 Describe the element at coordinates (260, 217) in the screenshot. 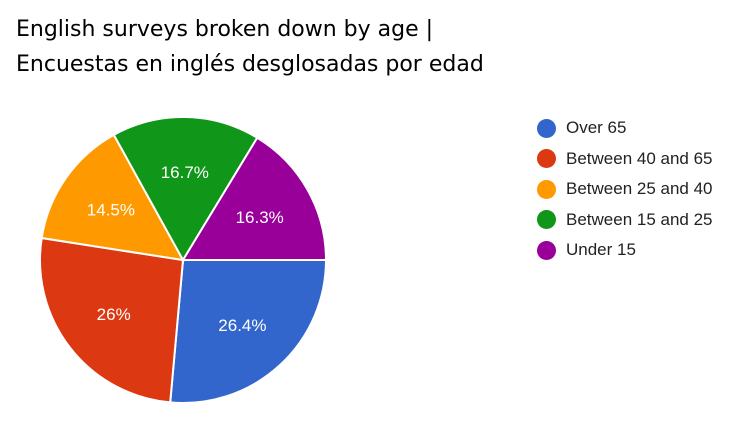

I see `slice-data-label: 16.3%` at that location.